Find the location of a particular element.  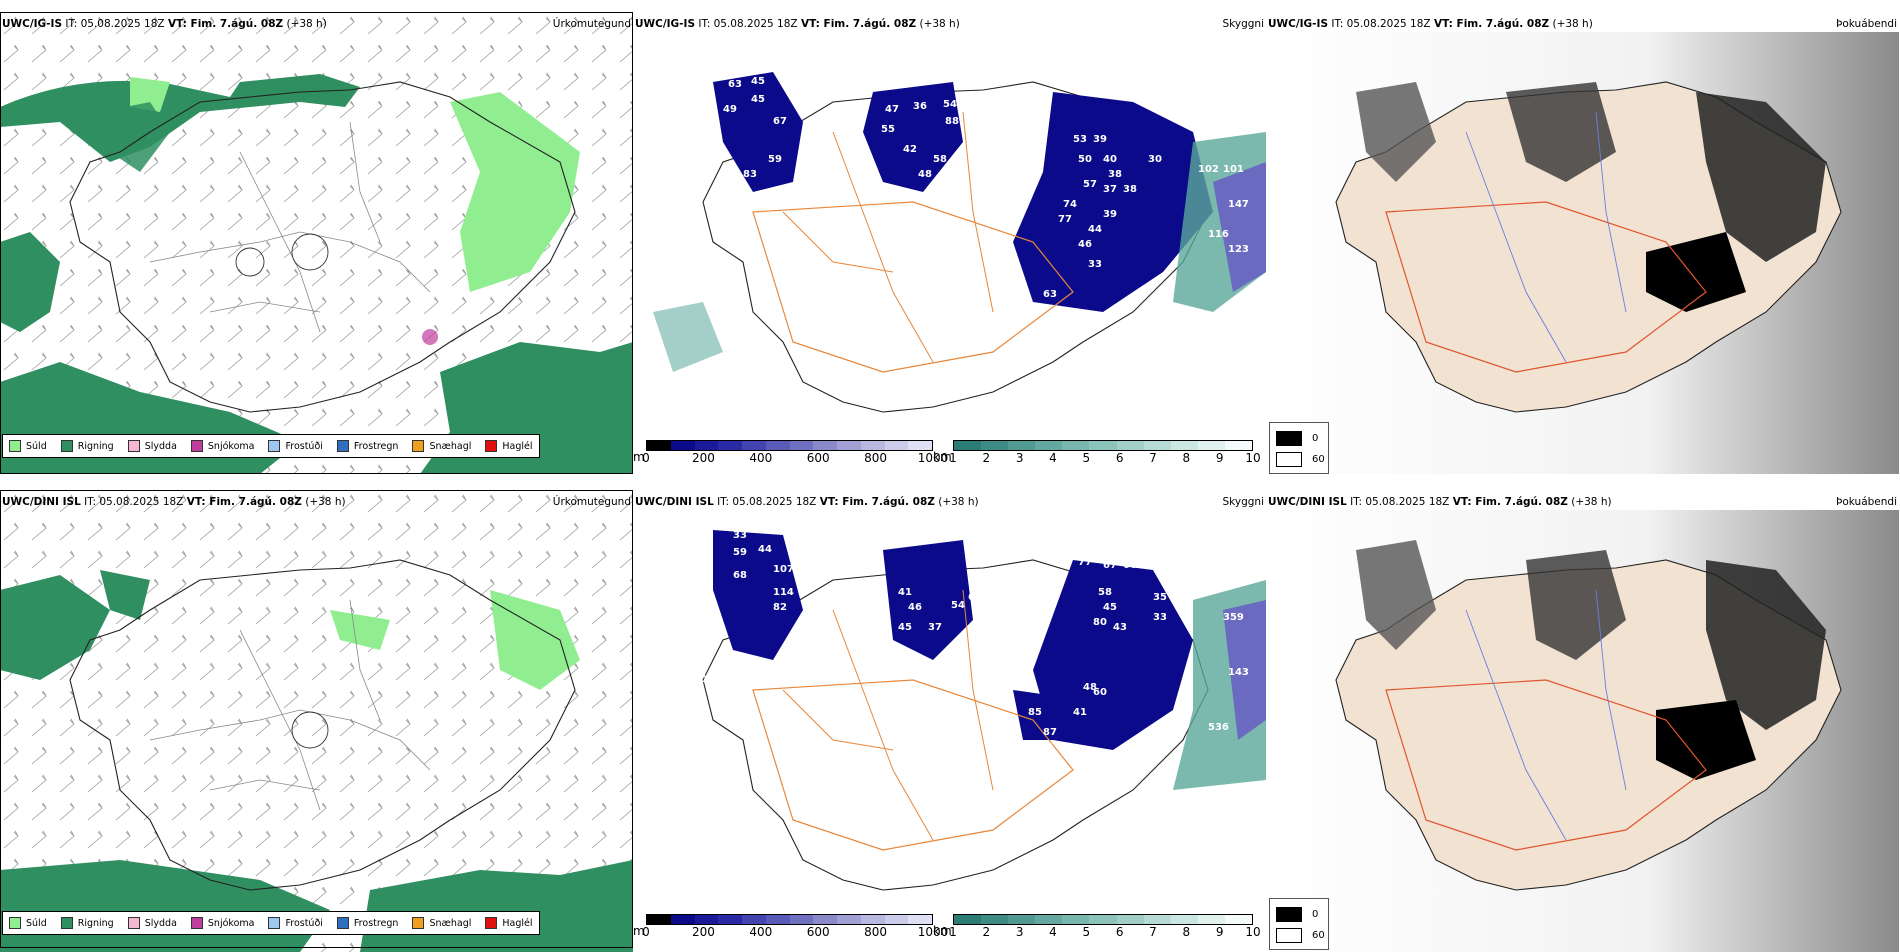

low-vis-sea-west is located at coordinates (688, 337).